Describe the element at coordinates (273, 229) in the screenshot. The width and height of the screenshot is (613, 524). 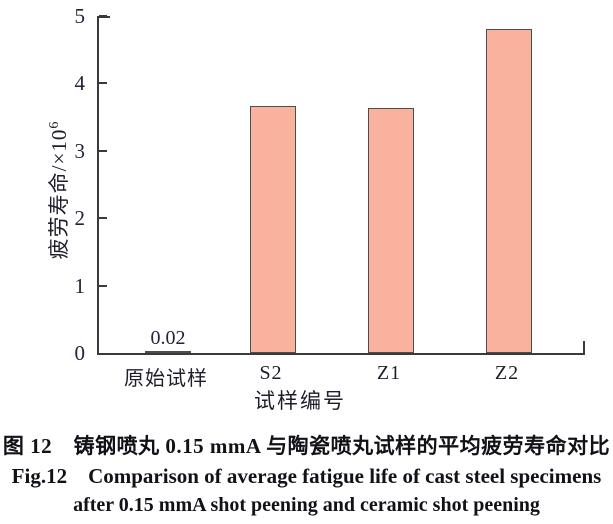
I see `bar-S2` at that location.